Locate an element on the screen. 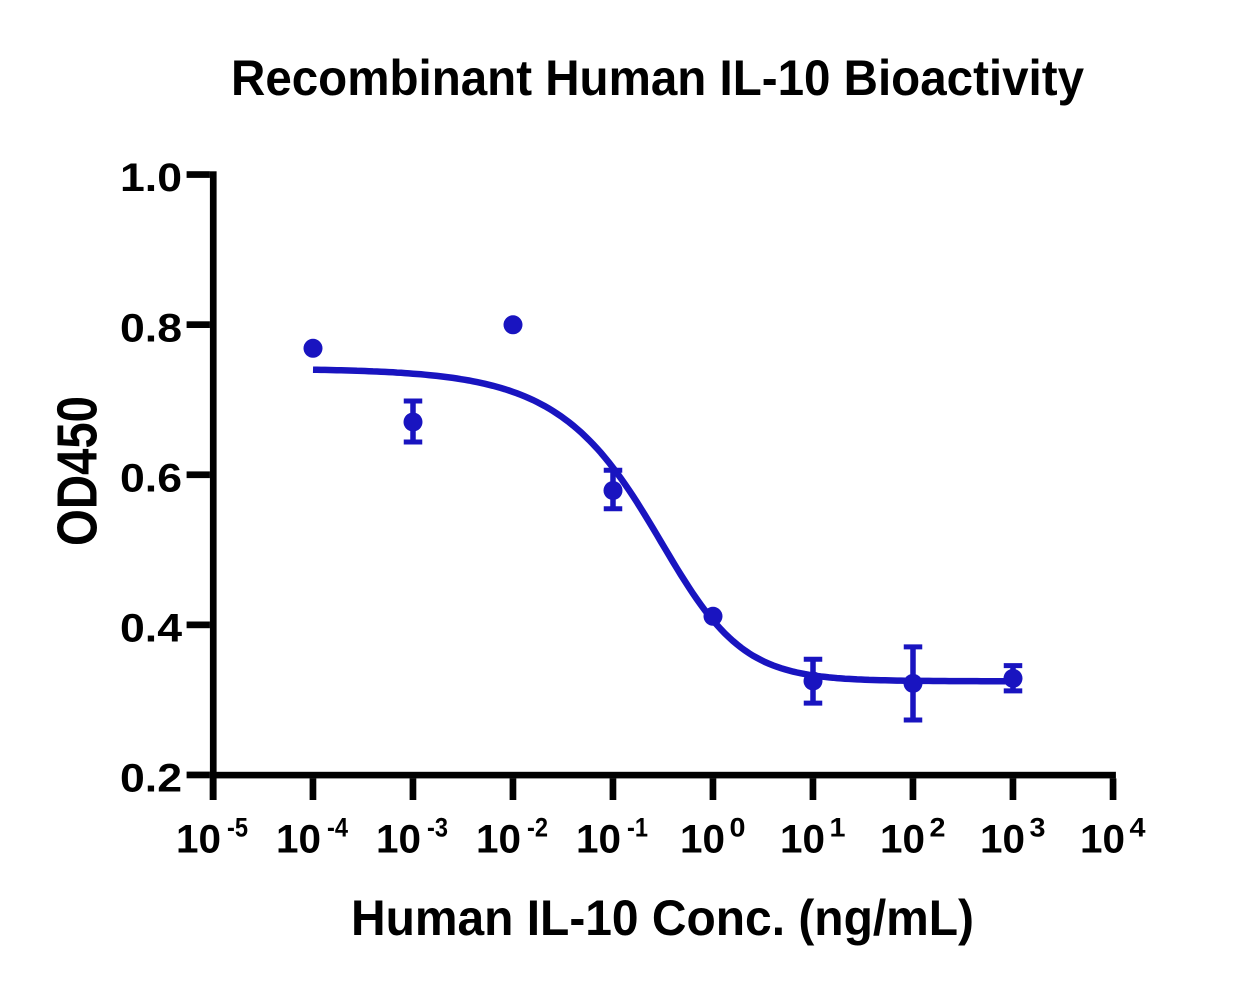  svg-text: Human IL-10 Conc. (ng/mL) is located at coordinates (662, 918).